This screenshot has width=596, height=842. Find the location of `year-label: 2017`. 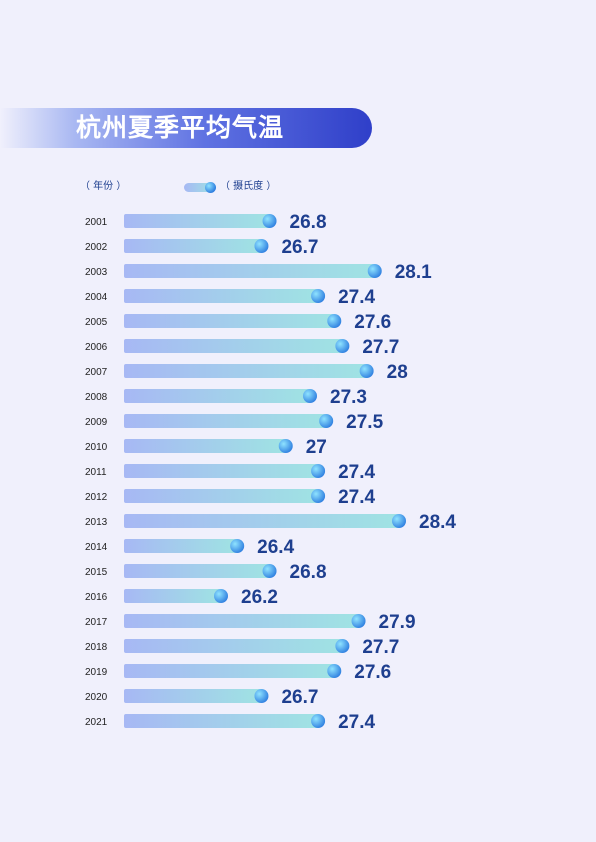

year-label: 2017 is located at coordinates (96, 622).